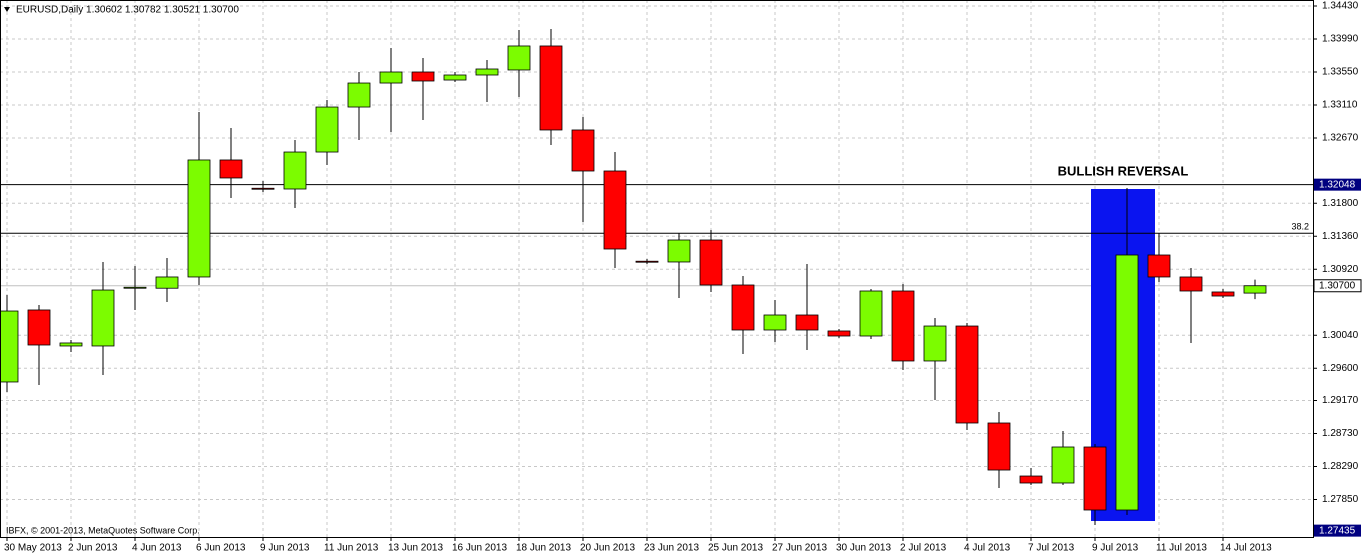 This screenshot has height=557, width=1362. Describe the element at coordinates (93, 548) in the screenshot. I see `x-tick-label: 2 Jun 2013` at that location.